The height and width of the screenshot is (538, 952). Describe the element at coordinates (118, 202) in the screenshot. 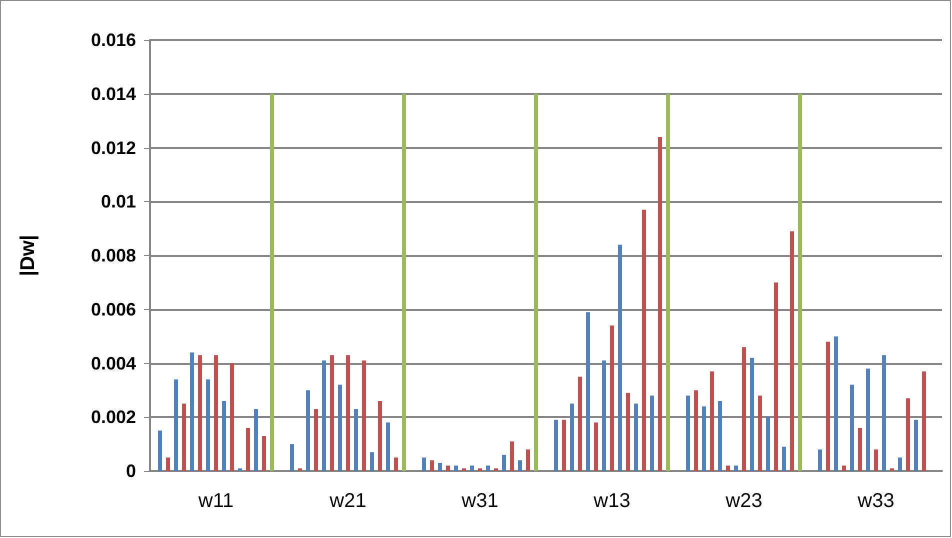

I see `y-tick-label: 0.01` at that location.